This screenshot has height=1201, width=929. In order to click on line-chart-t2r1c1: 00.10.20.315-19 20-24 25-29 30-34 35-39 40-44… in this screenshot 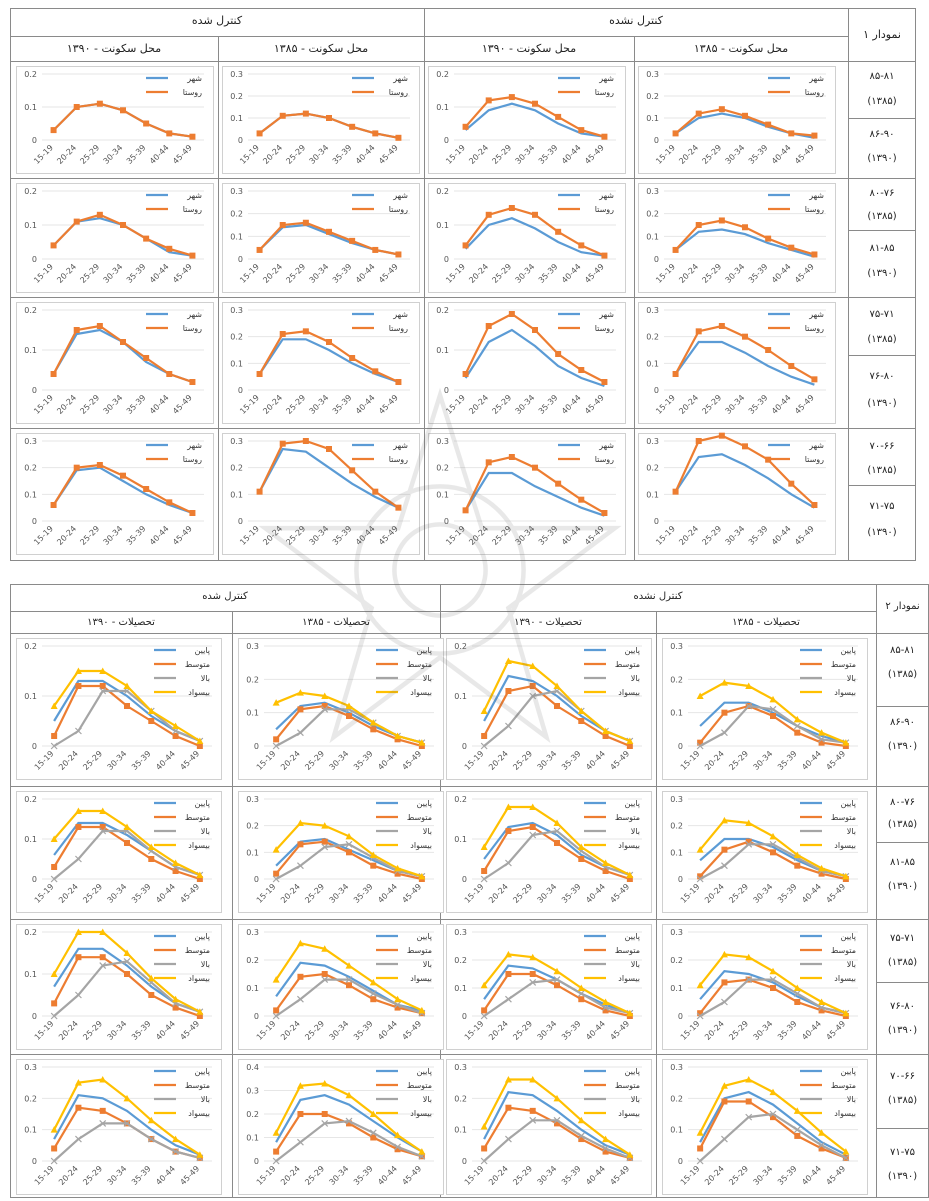, I will do `click(765, 709)`.